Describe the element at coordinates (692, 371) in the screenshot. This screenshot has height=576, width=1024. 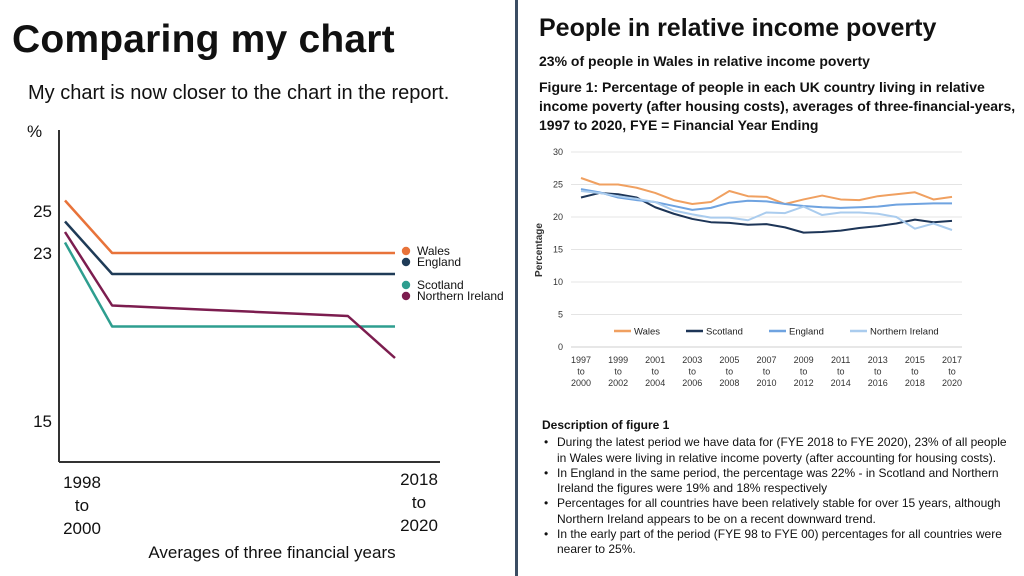
I see `x-tick-label: 2003 to 2006` at that location.